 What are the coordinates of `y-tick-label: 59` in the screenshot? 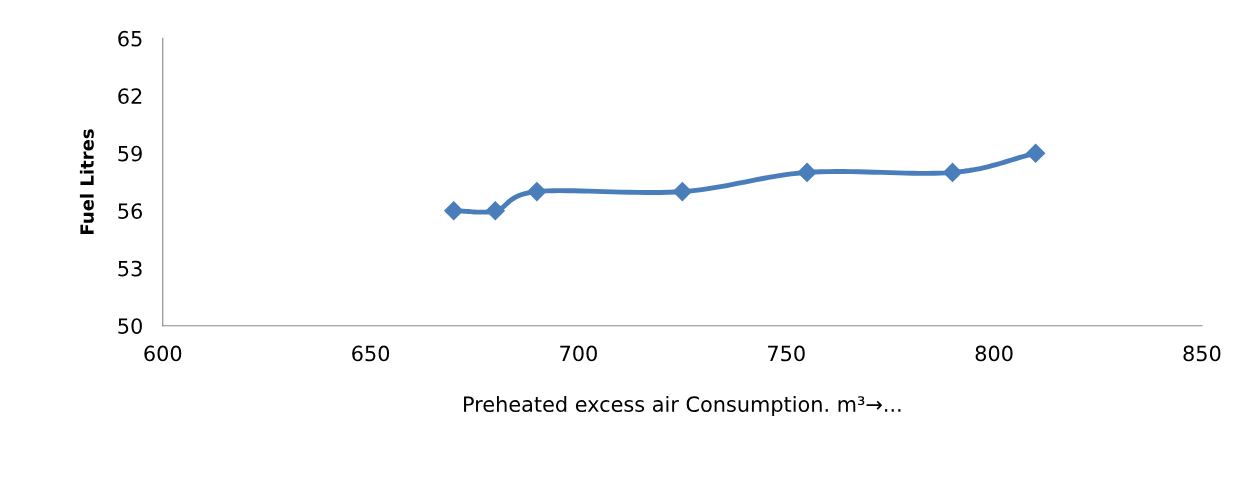 It's located at (130, 153).